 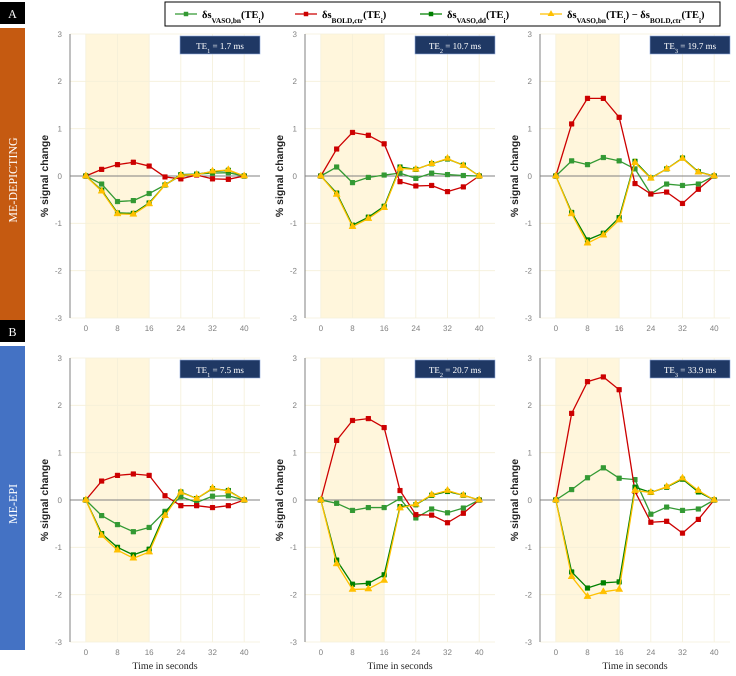 I want to click on label-box: TE$_{1}$ = 1.7 ms, so click(x=220, y=45).